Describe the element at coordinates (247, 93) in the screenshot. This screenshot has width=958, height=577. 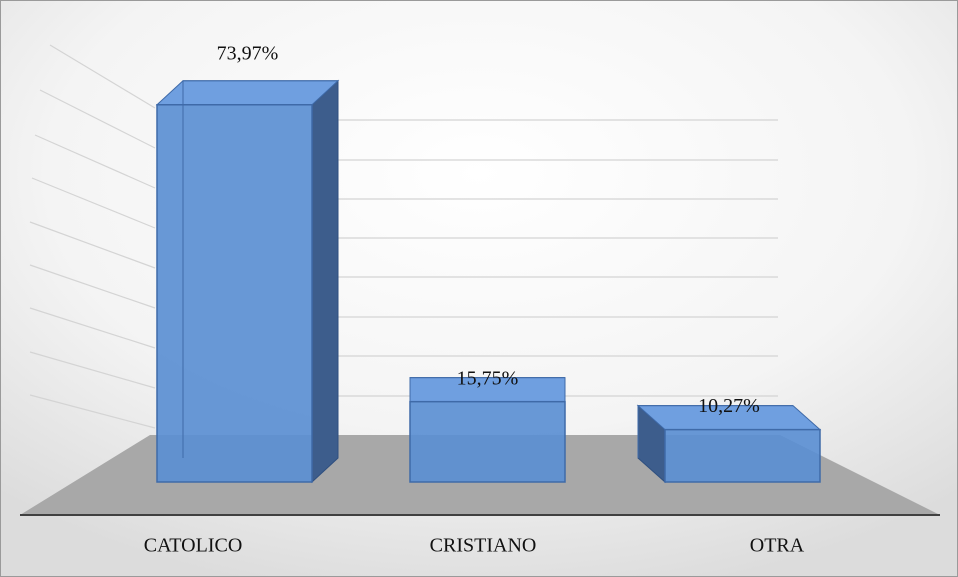
I see `bar-top` at that location.